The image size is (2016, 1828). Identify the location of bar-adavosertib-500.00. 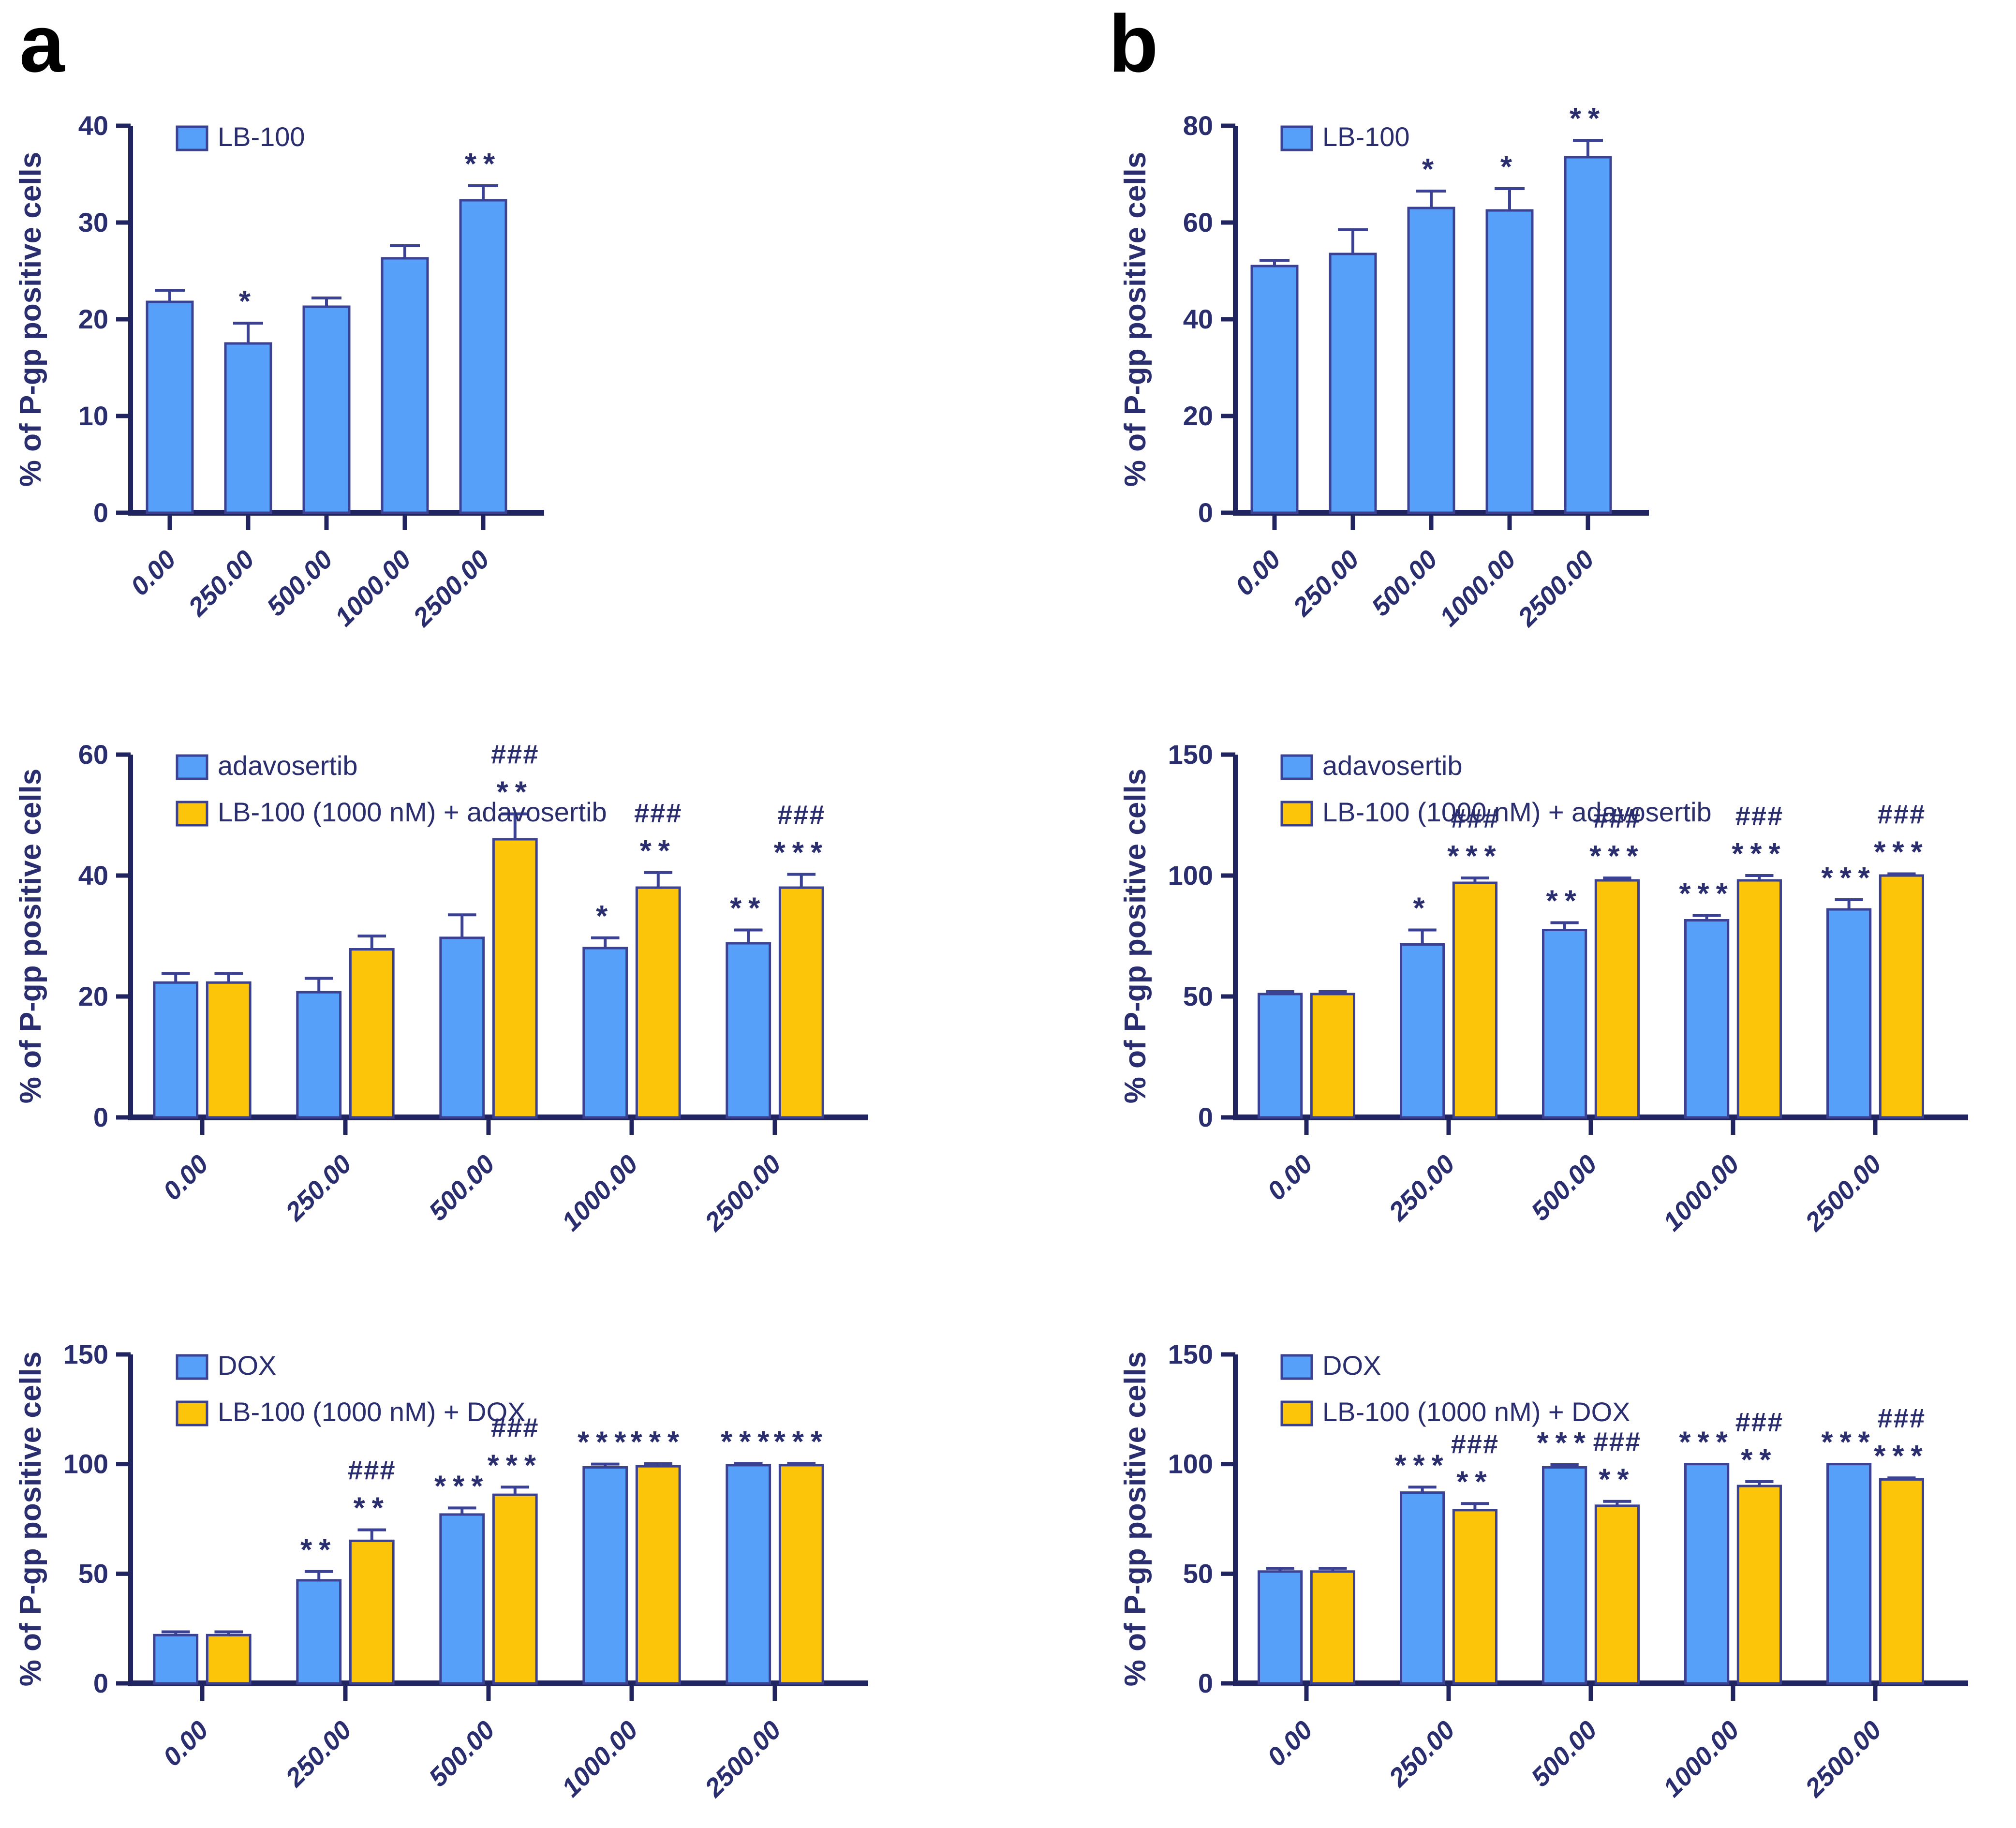
(462, 1027).